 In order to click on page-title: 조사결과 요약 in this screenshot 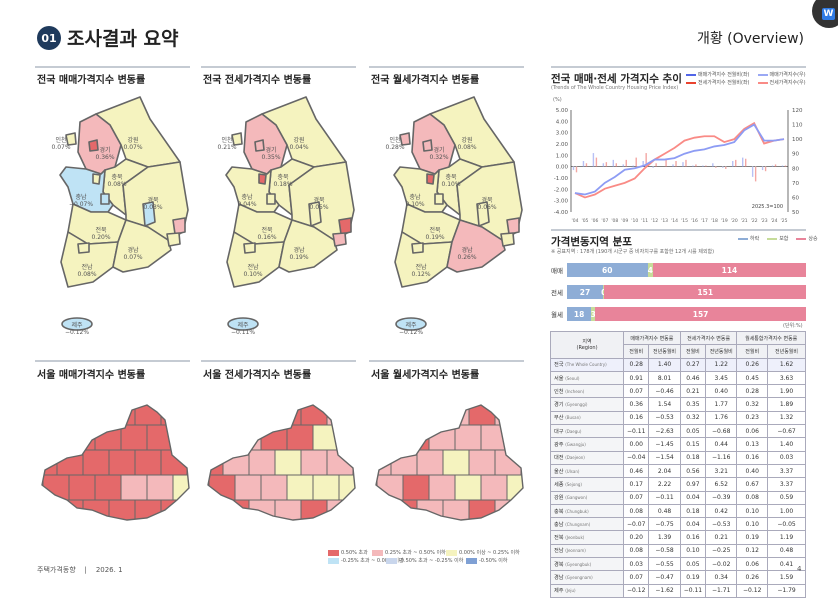, I will do `click(123, 39)`.